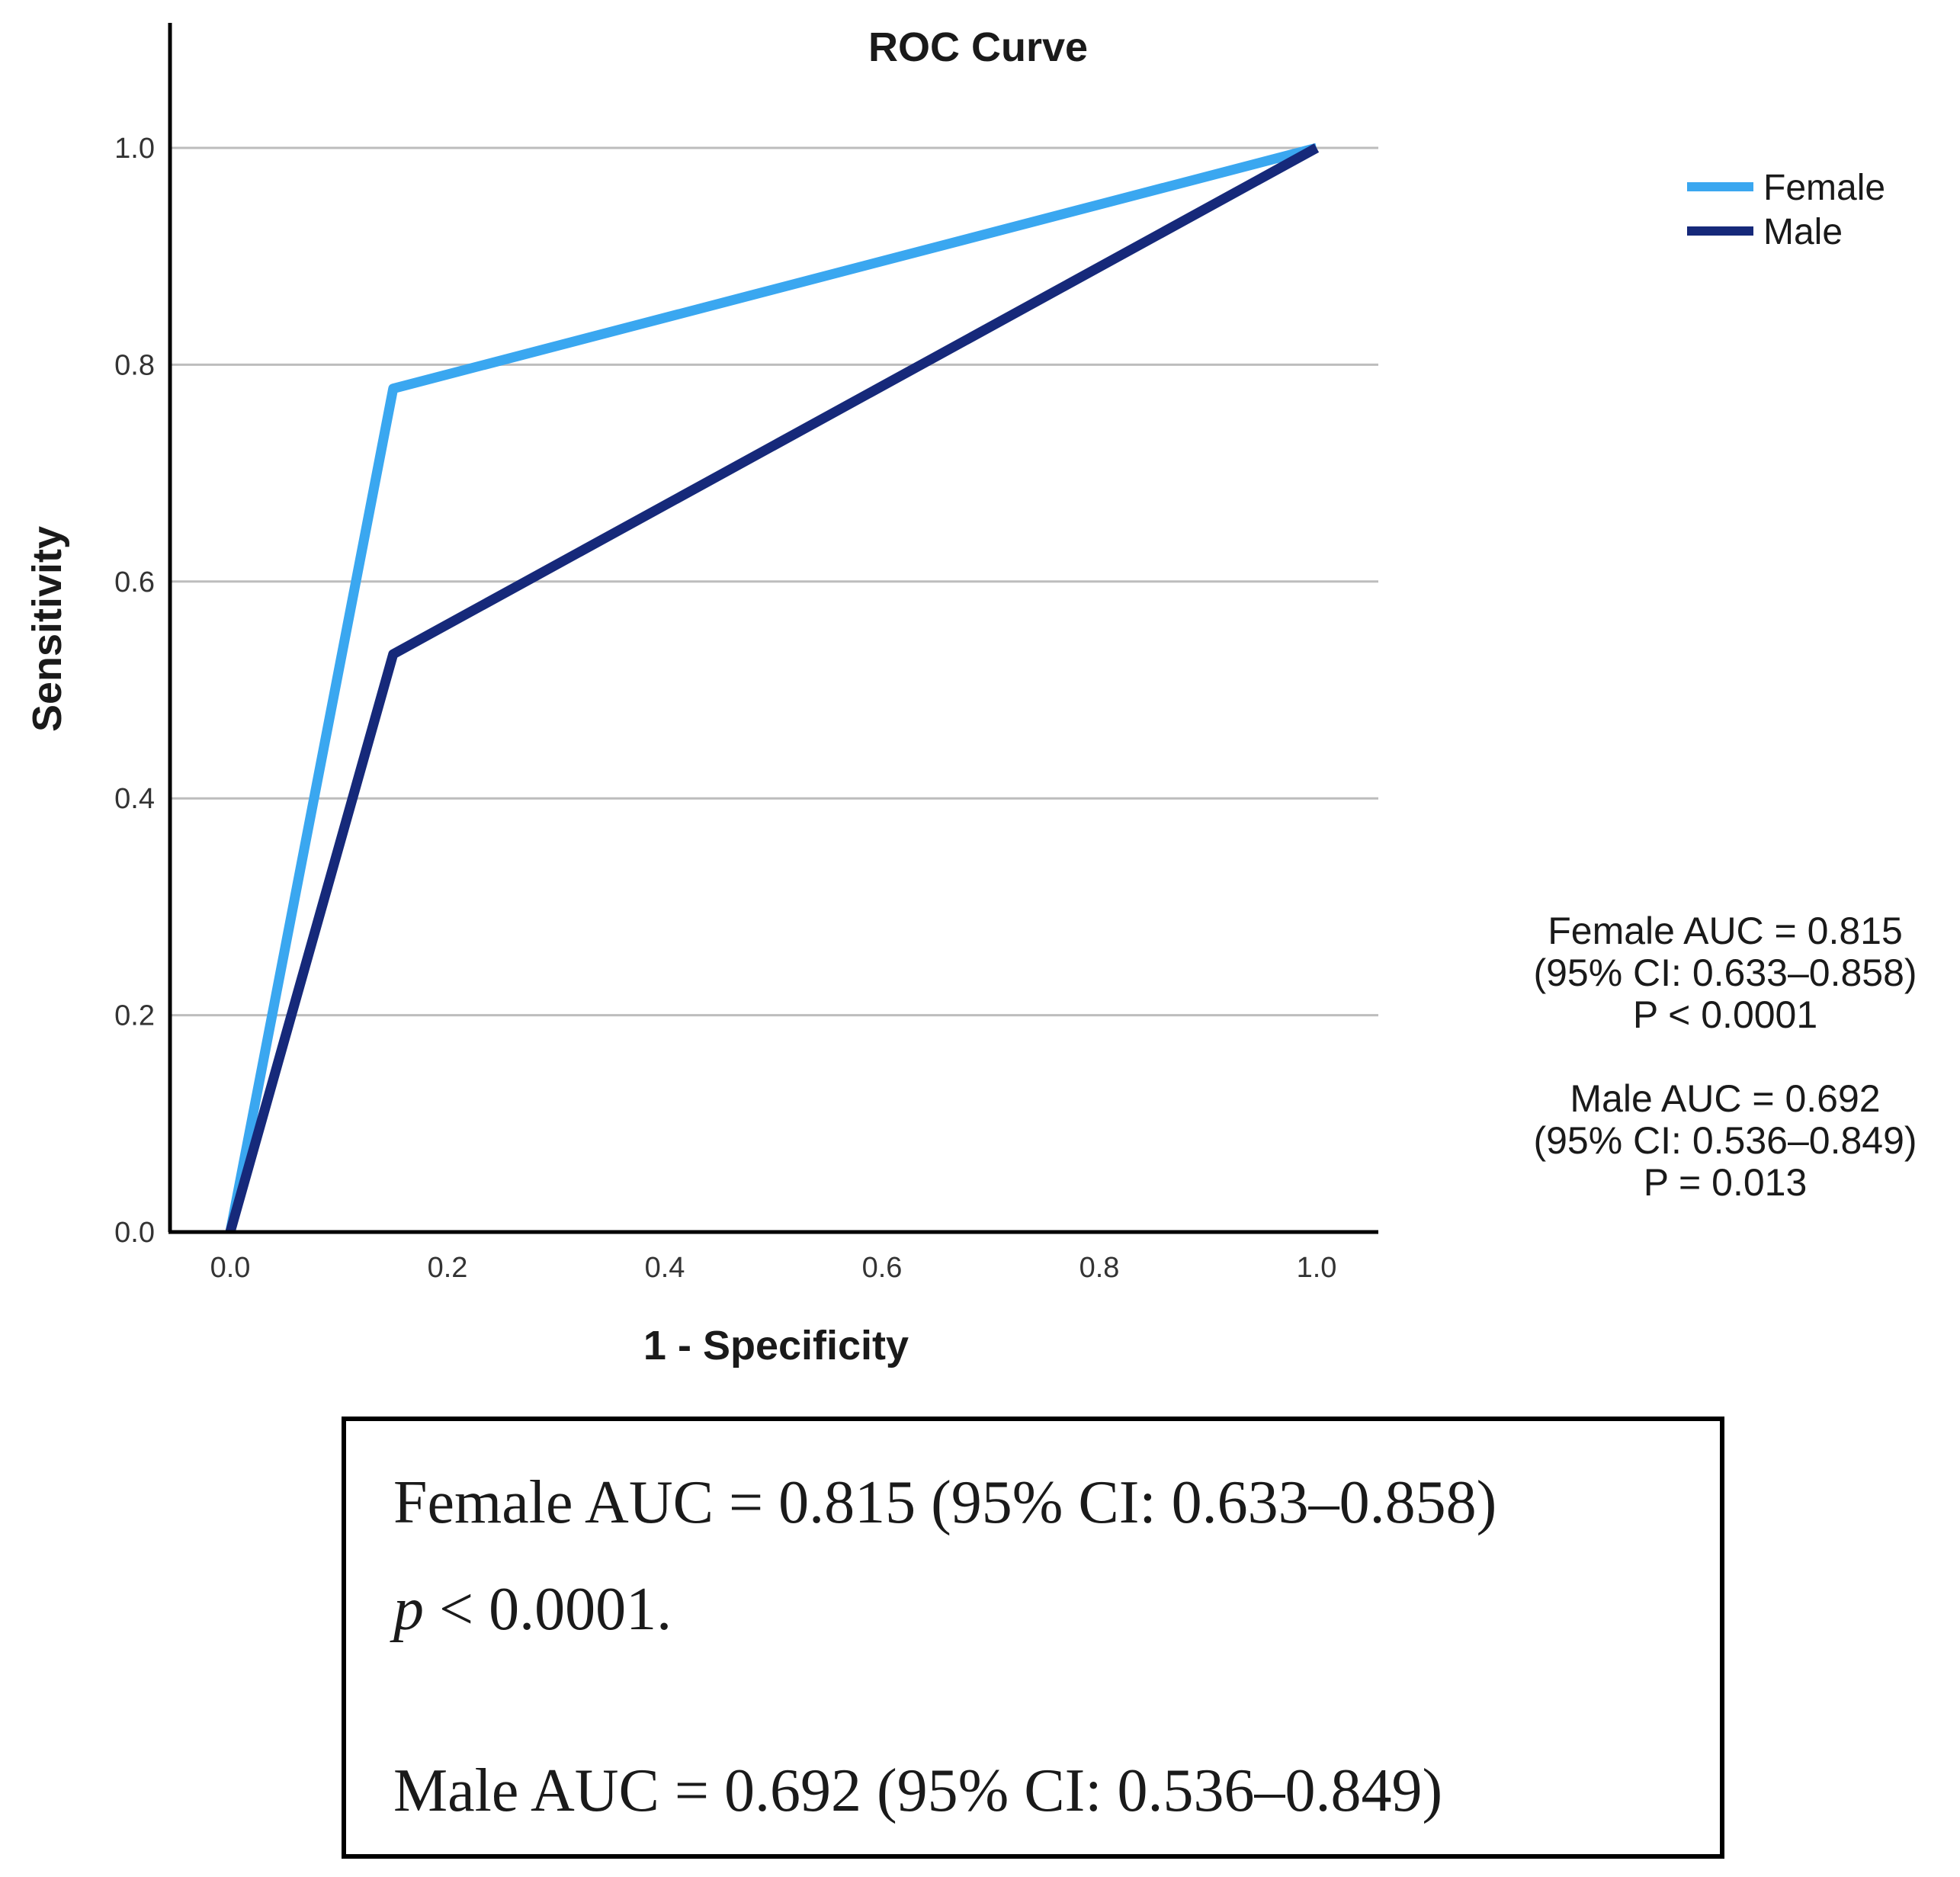  I want to click on annotation-female-p: P < 0.0001, so click(1725, 1014).